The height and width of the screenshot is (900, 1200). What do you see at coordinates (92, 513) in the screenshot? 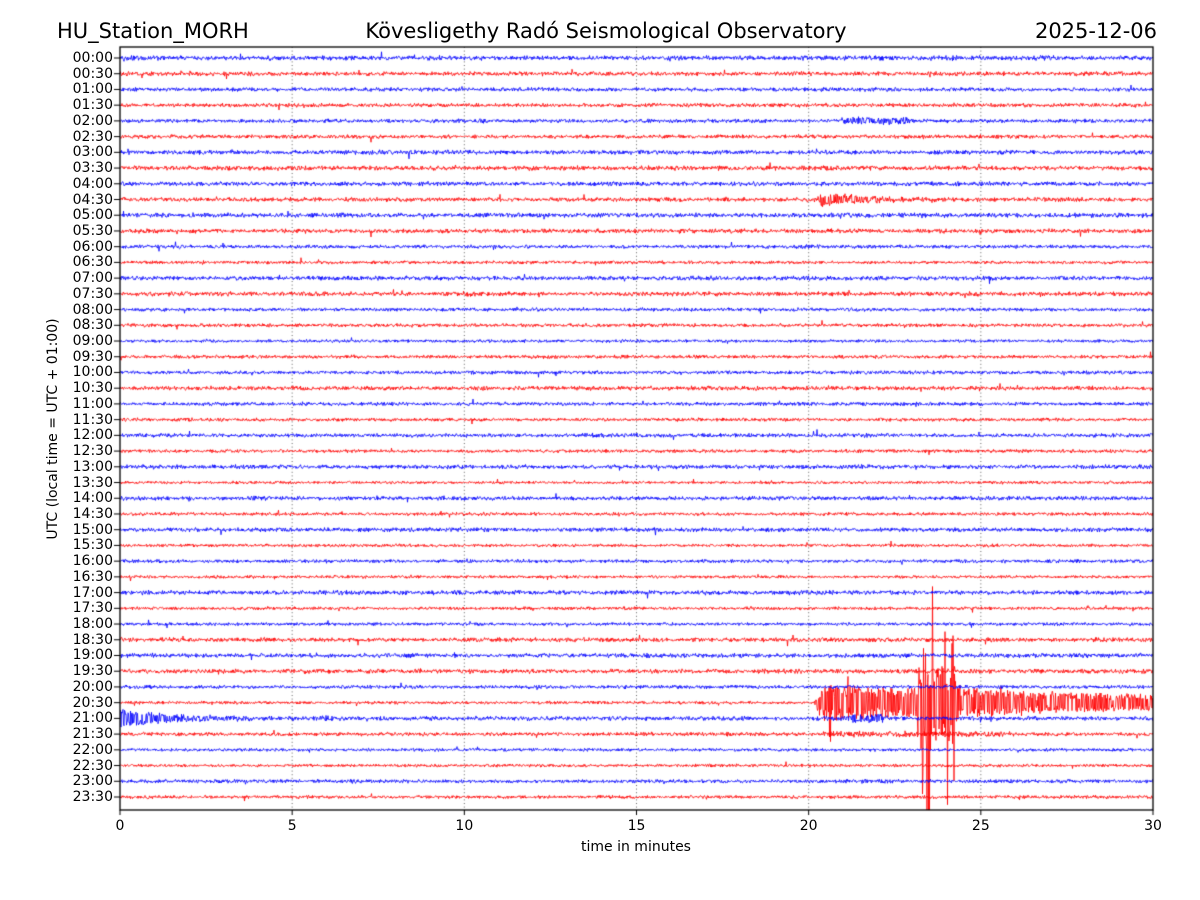
I see `y-tick-label: 14:30` at bounding box center [92, 513].